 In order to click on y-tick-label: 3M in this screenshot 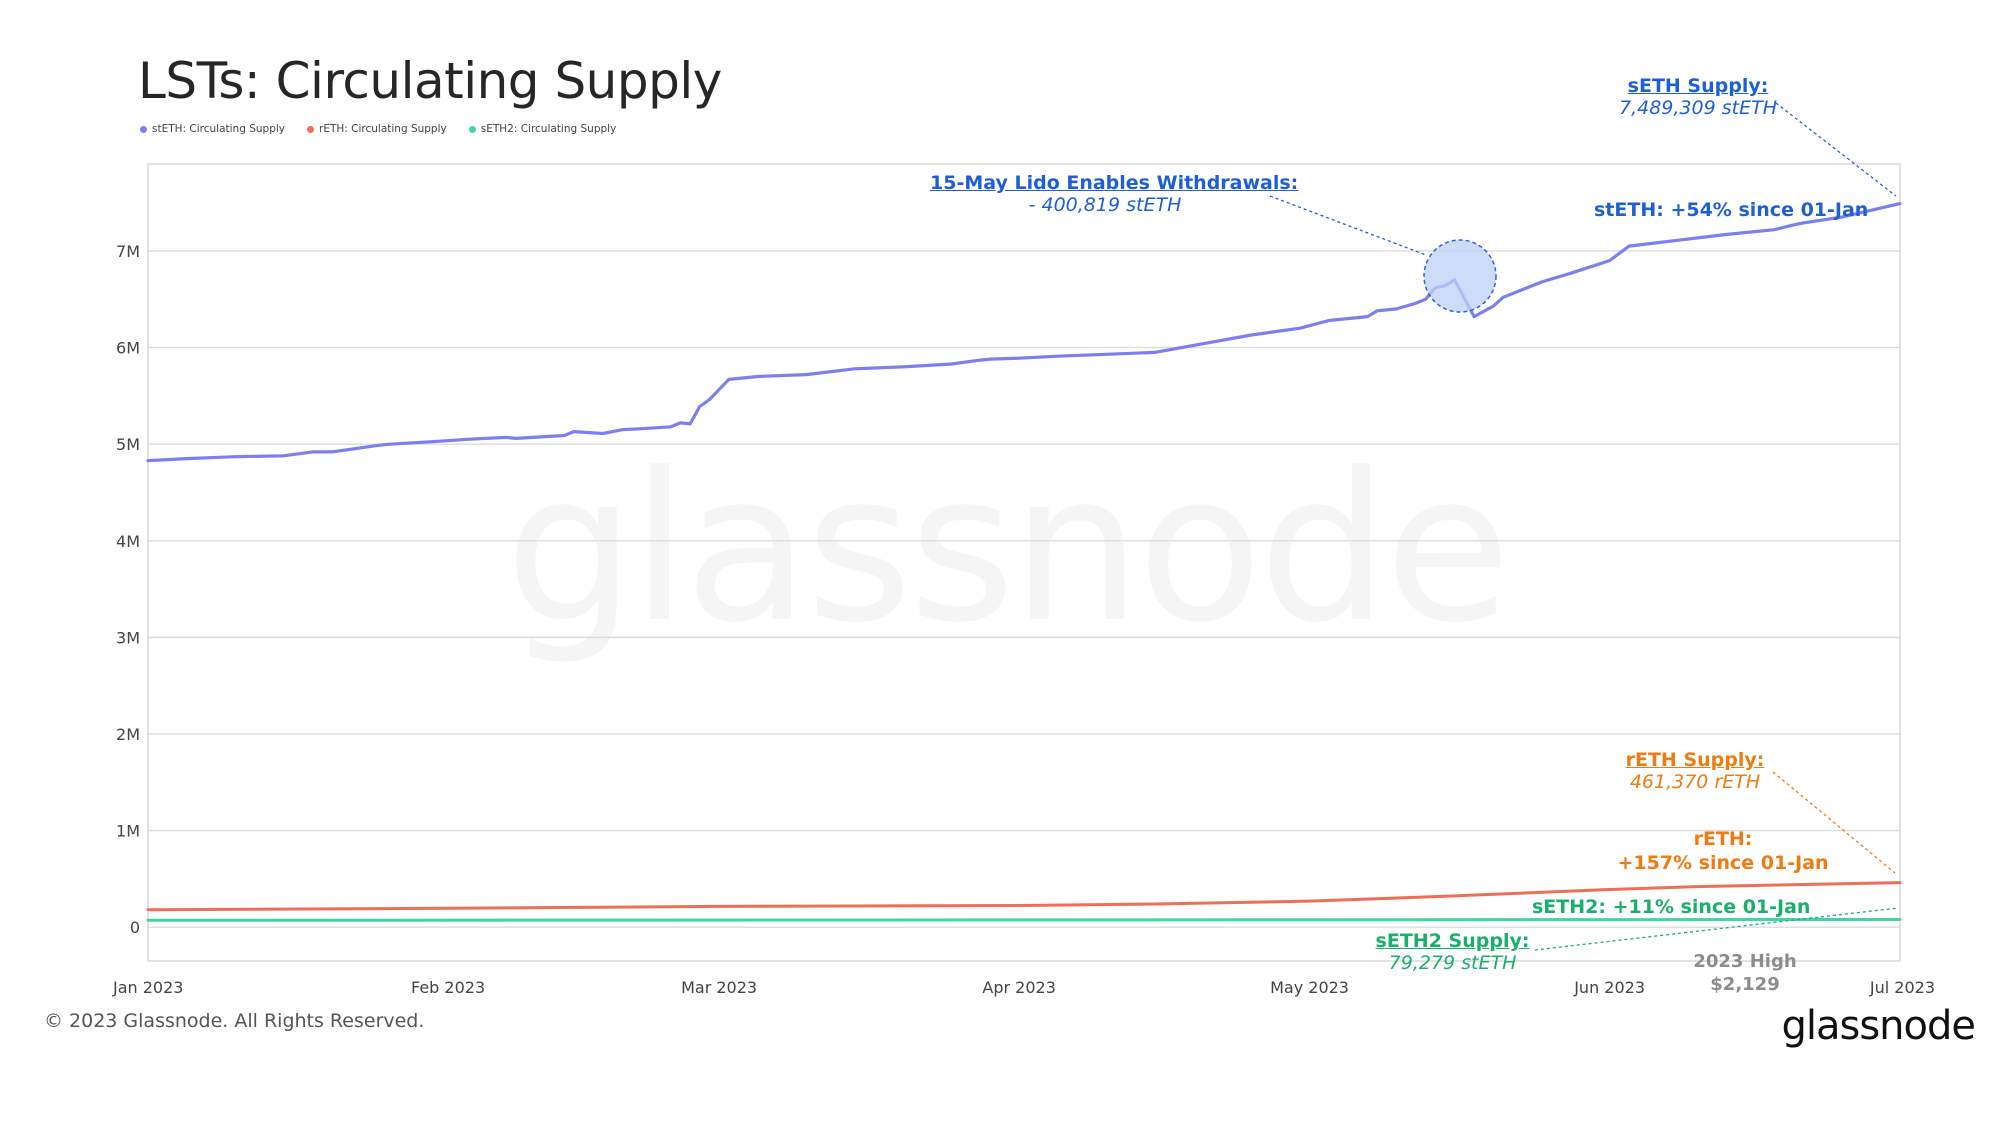, I will do `click(128, 637)`.